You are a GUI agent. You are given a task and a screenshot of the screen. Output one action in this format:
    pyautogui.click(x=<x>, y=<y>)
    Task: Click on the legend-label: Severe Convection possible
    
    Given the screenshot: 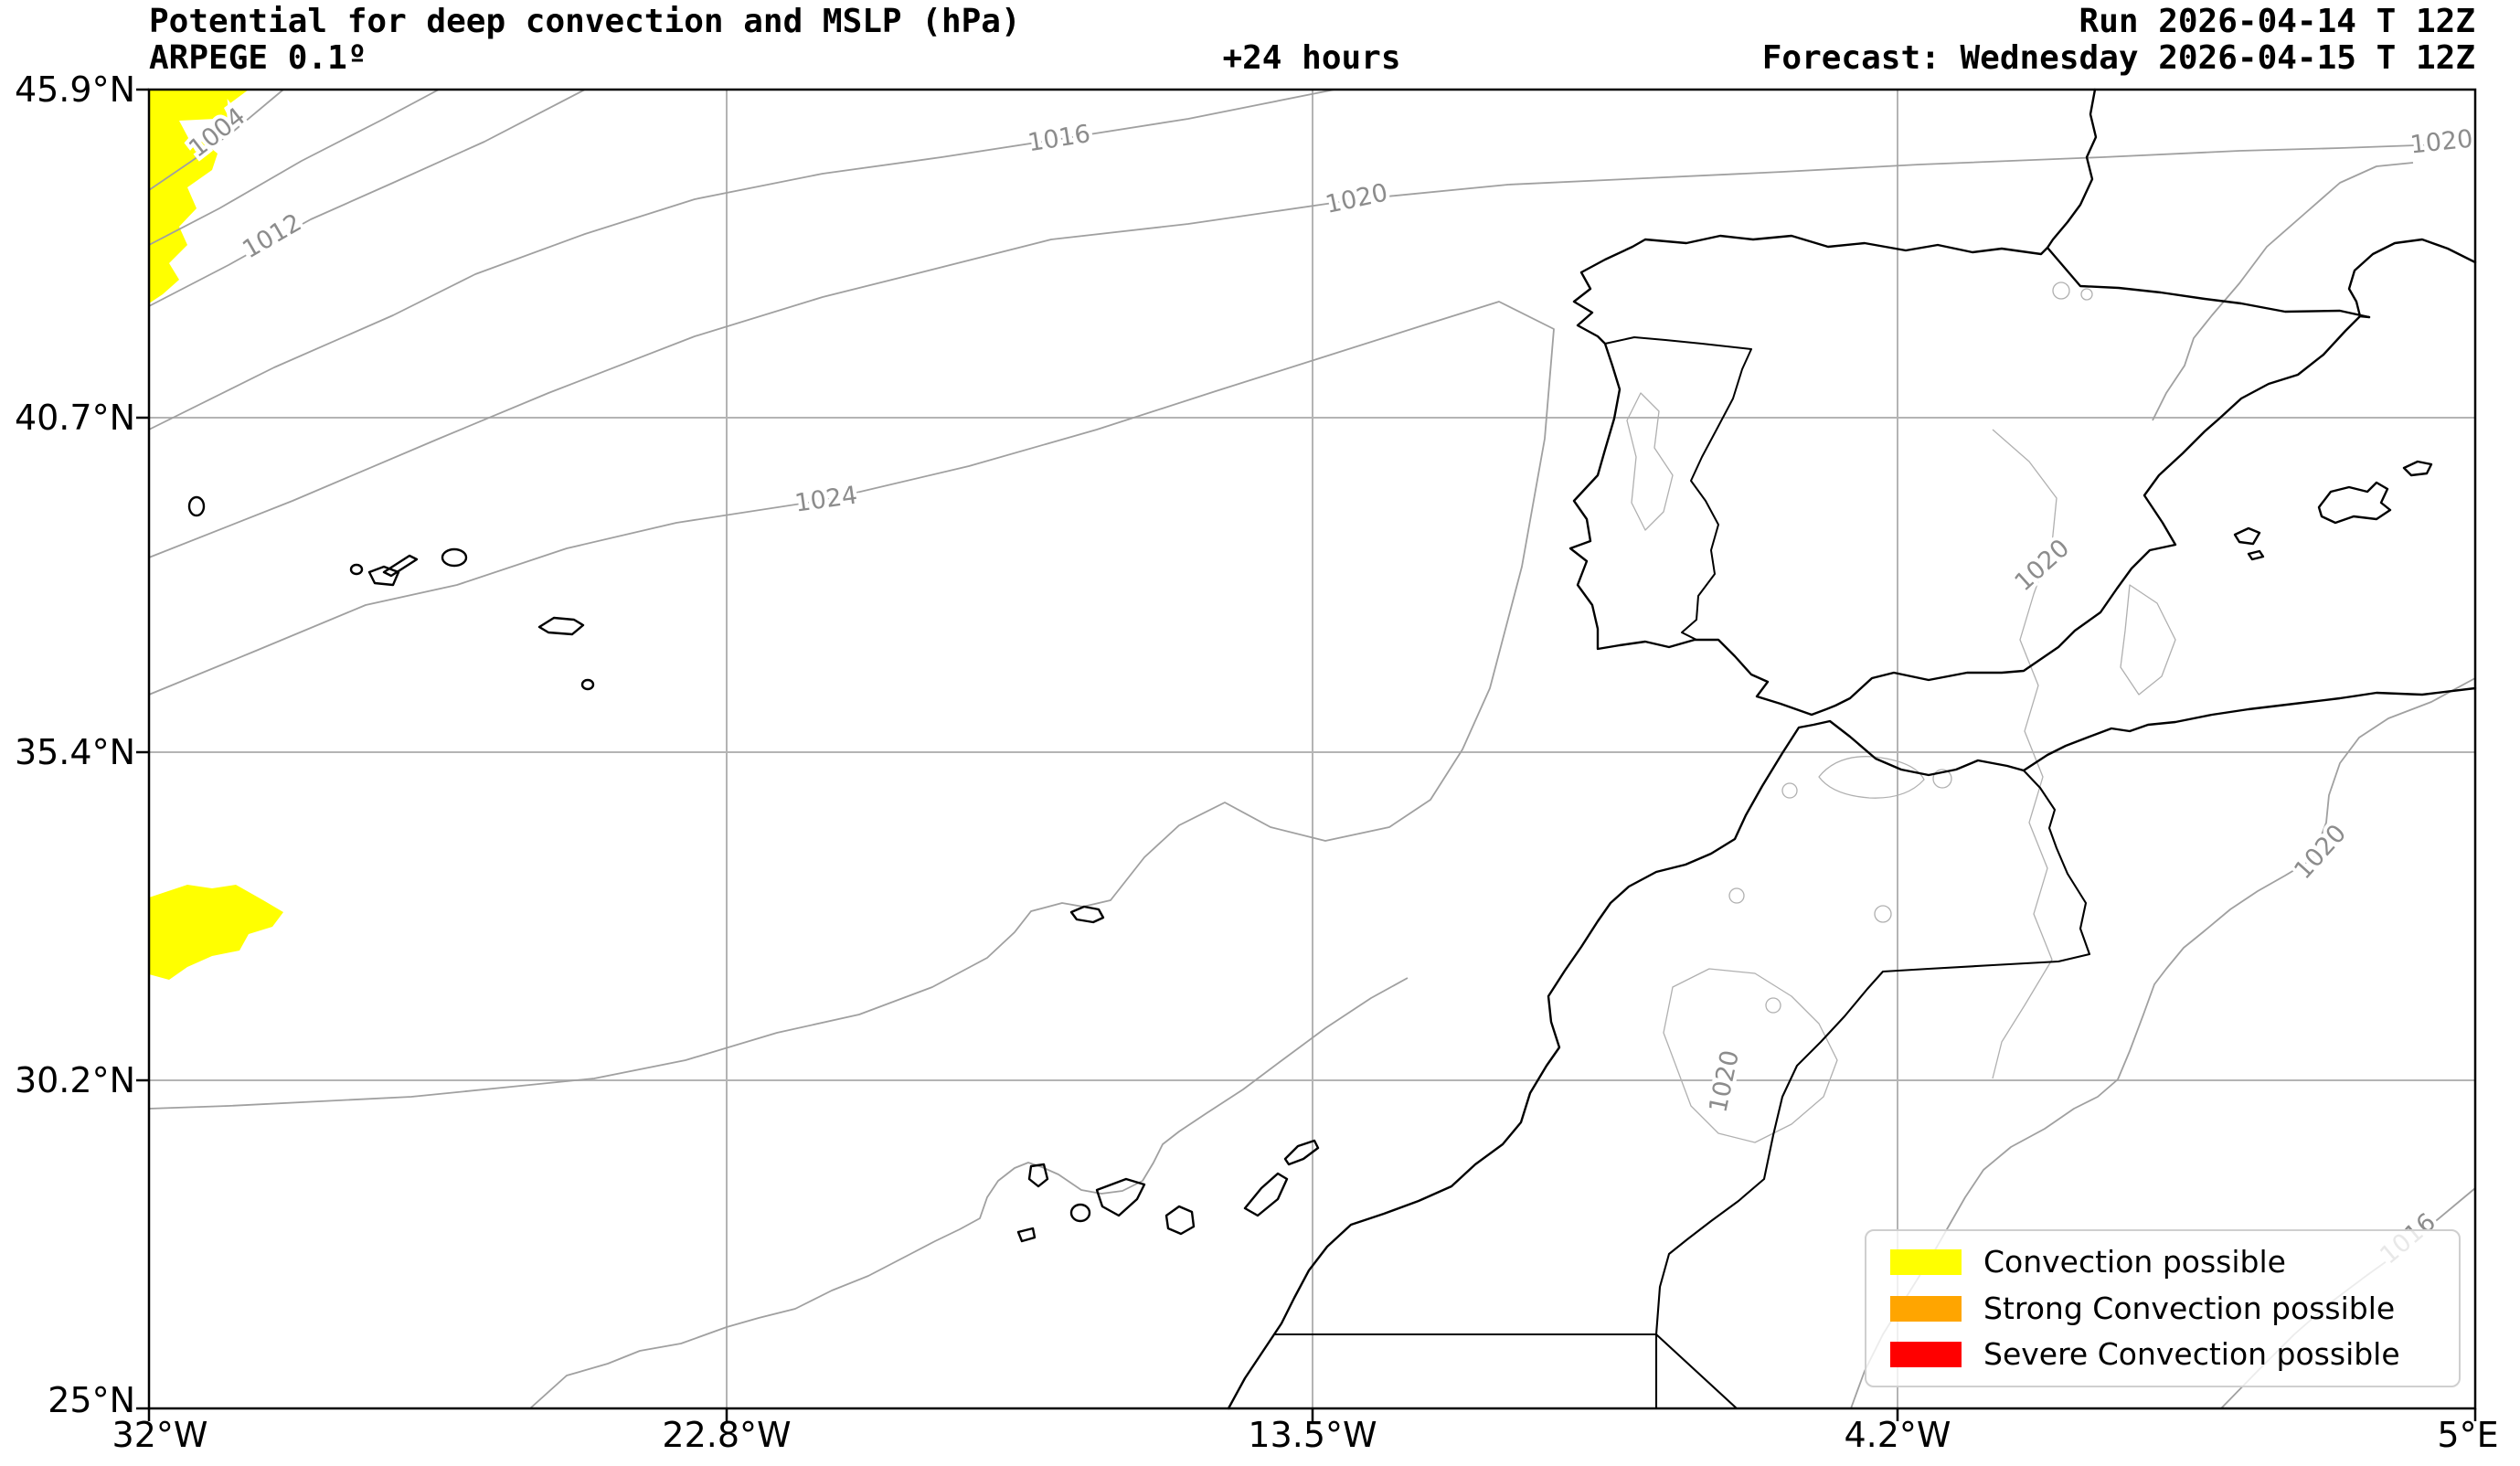 What is the action you would take?
    pyautogui.click(x=2192, y=1355)
    